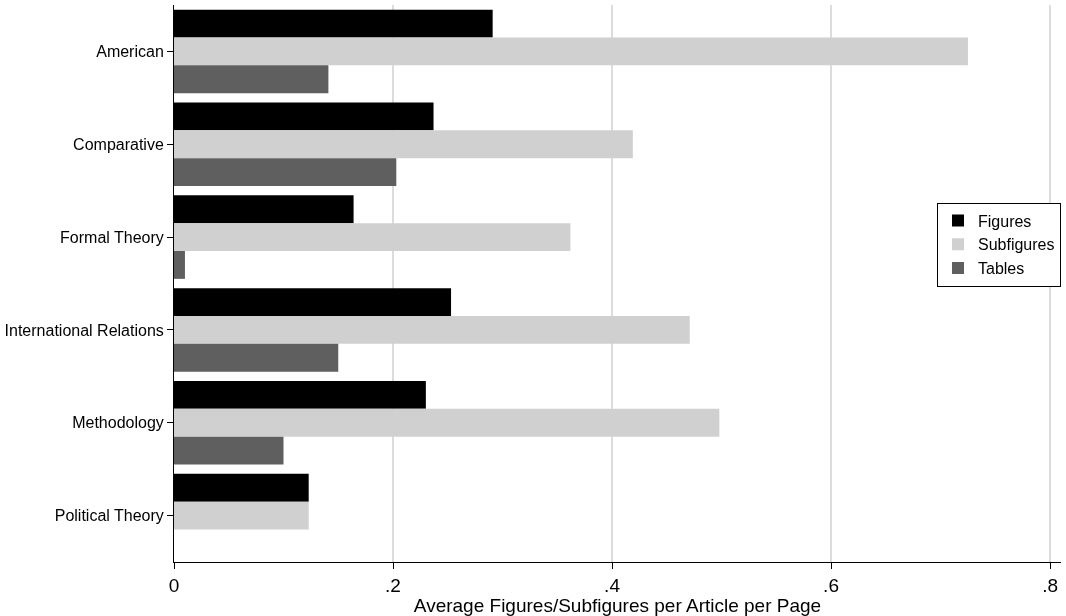 The height and width of the screenshot is (616, 1066). I want to click on y-tick-label: Comparative, so click(118, 144).